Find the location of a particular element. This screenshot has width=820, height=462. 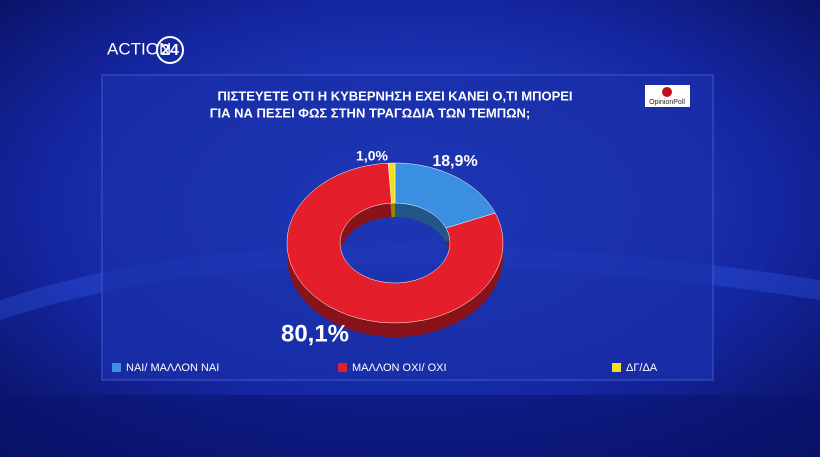

poll-logo-dot is located at coordinates (667, 92).